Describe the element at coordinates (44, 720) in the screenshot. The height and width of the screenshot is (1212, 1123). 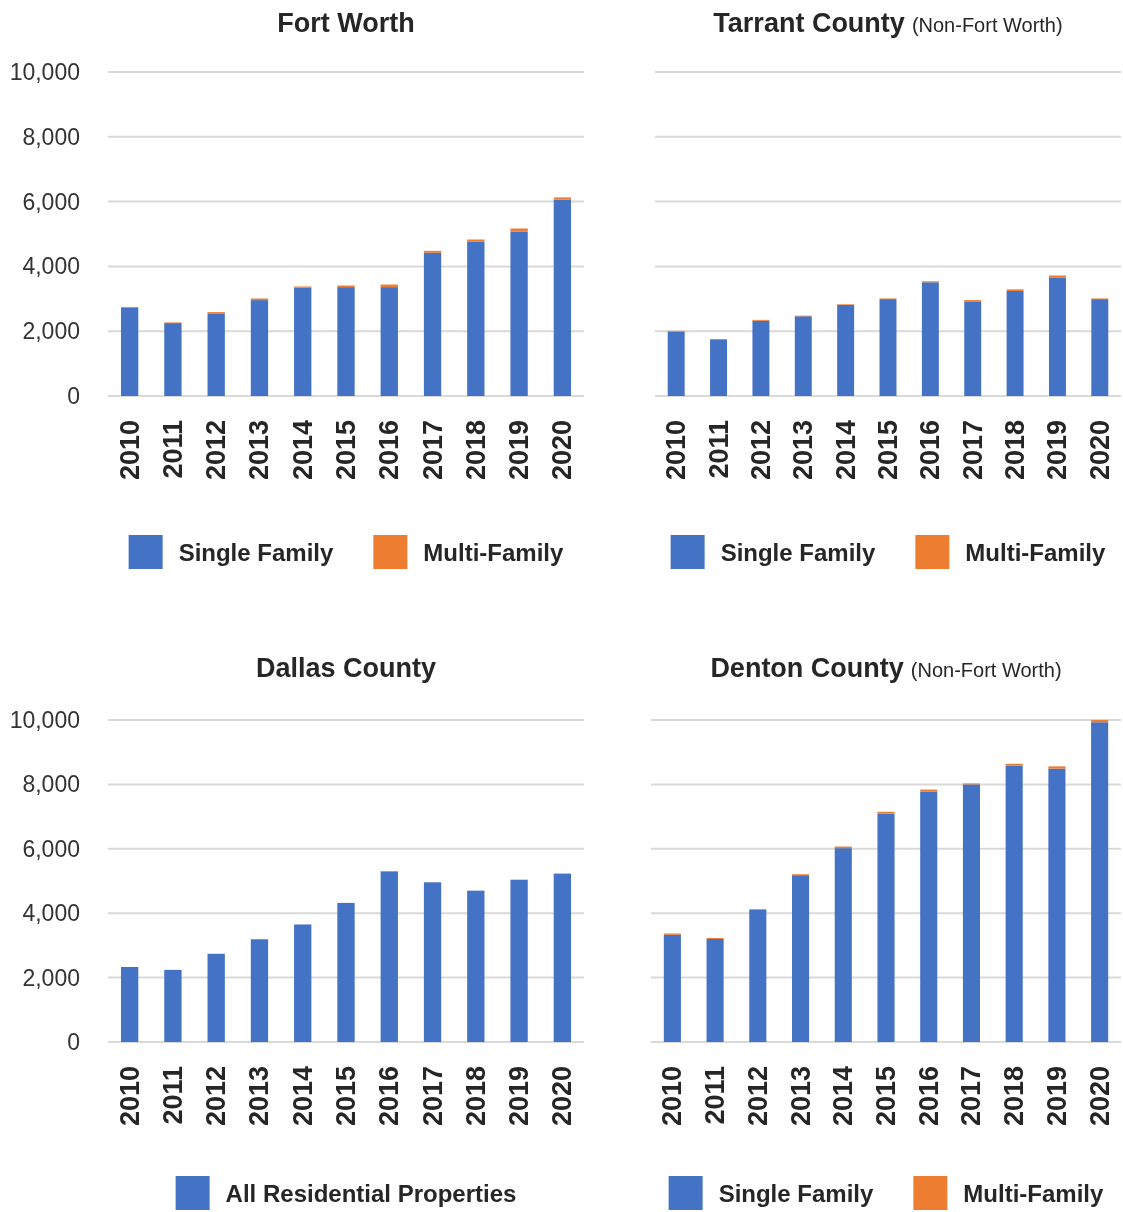
I see `y-tick-label: 10,000` at that location.